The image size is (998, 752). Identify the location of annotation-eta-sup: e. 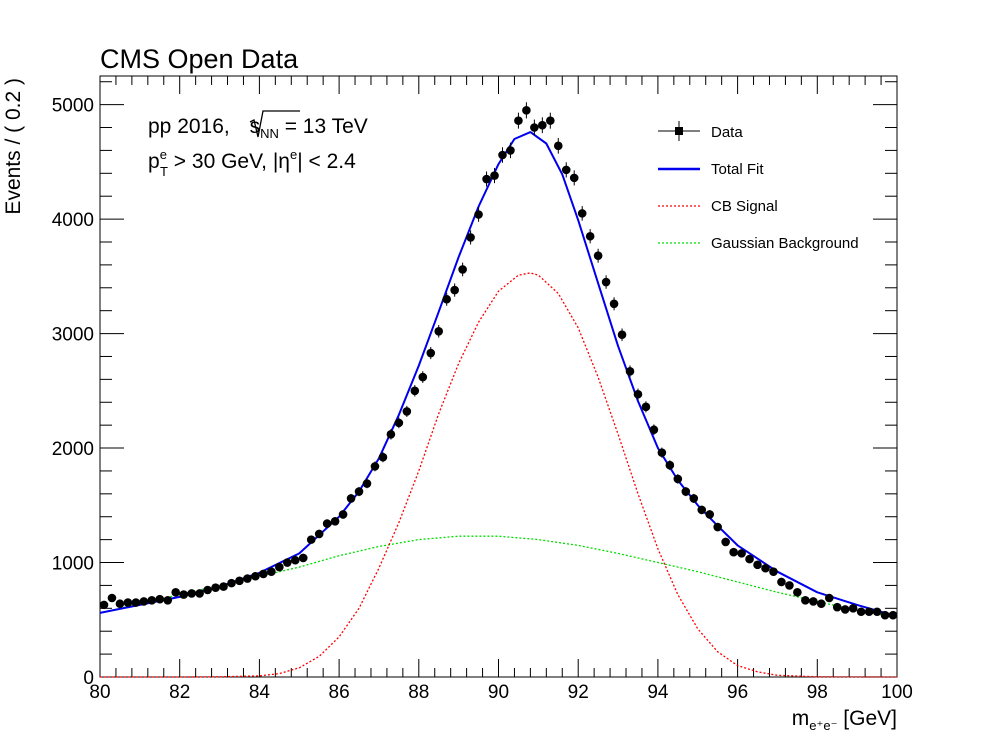
(293, 154).